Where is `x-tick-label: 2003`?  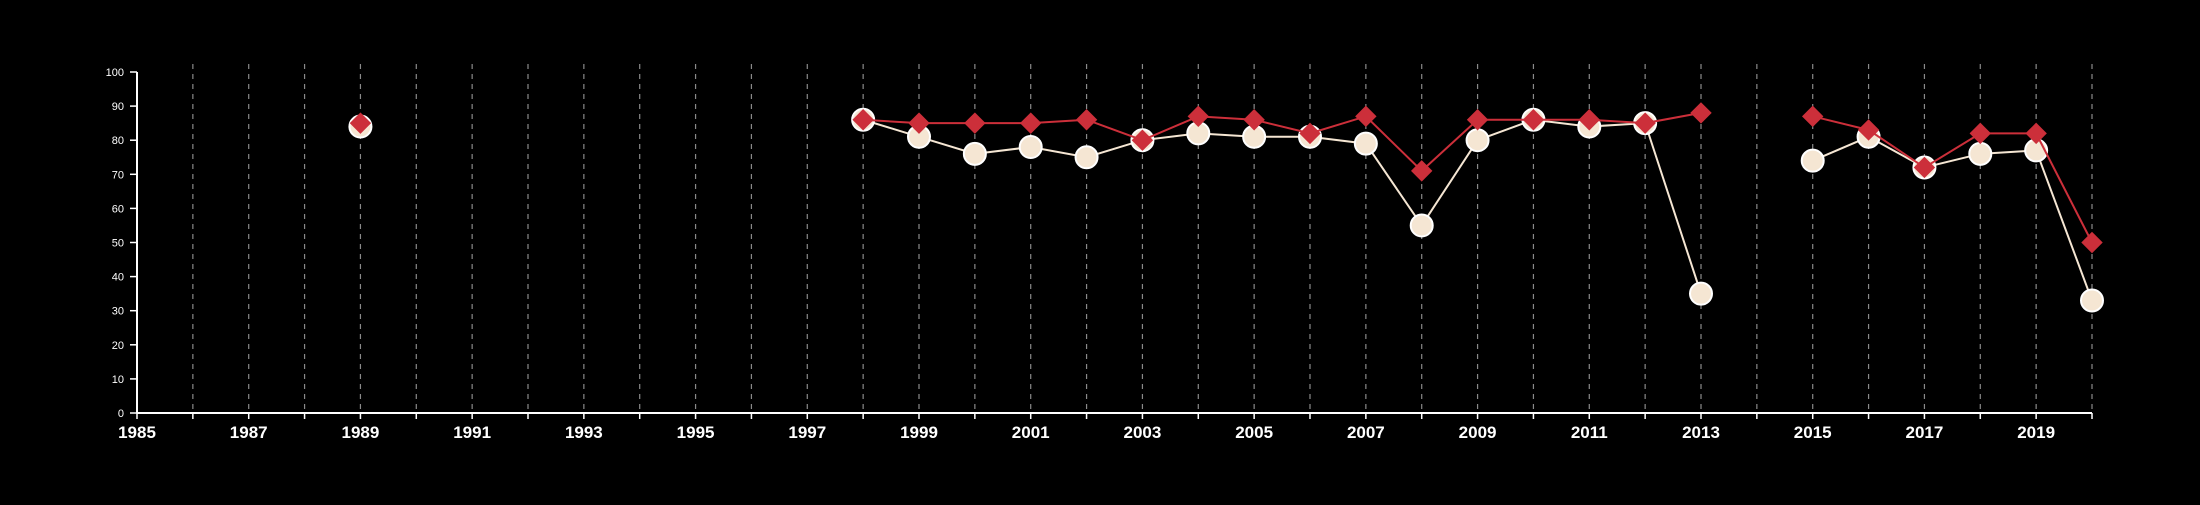 x-tick-label: 2003 is located at coordinates (1143, 432).